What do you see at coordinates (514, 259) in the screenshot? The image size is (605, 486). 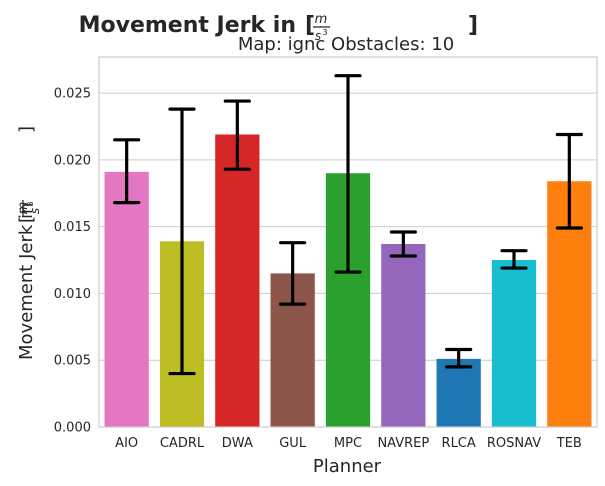 I see `error-bar-rosnav` at bounding box center [514, 259].